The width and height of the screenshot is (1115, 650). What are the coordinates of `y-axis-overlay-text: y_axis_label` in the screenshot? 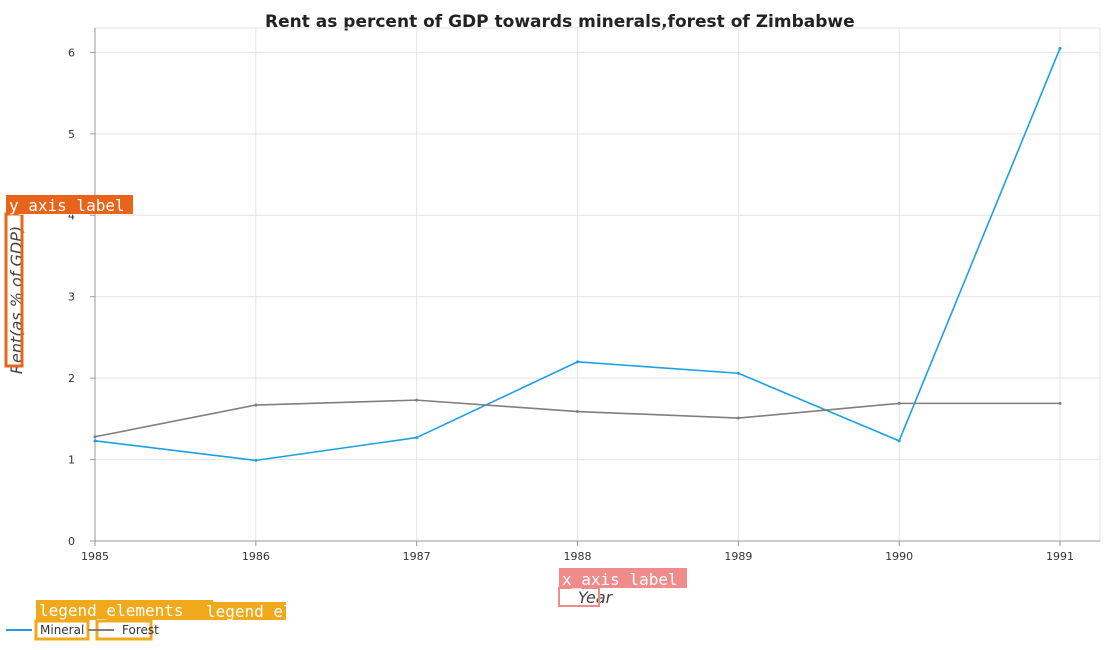 It's located at (67, 205).